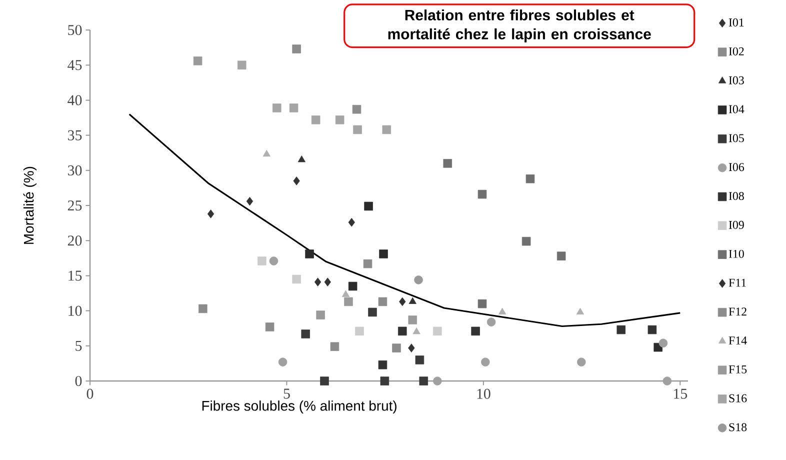  I want to click on legend-label: I03, so click(736, 80).